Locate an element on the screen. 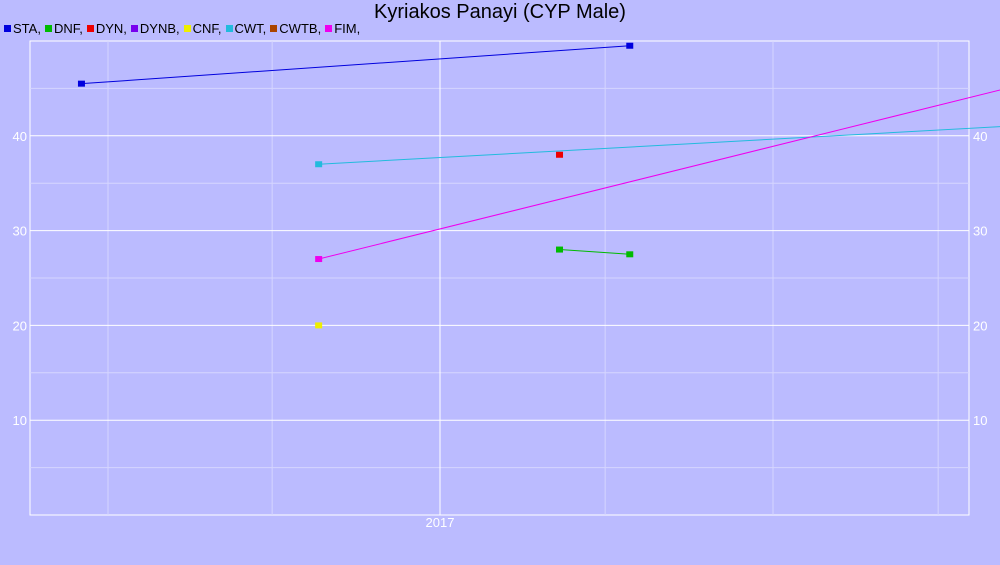 The image size is (1000, 565). data-point-cnf is located at coordinates (319, 325).